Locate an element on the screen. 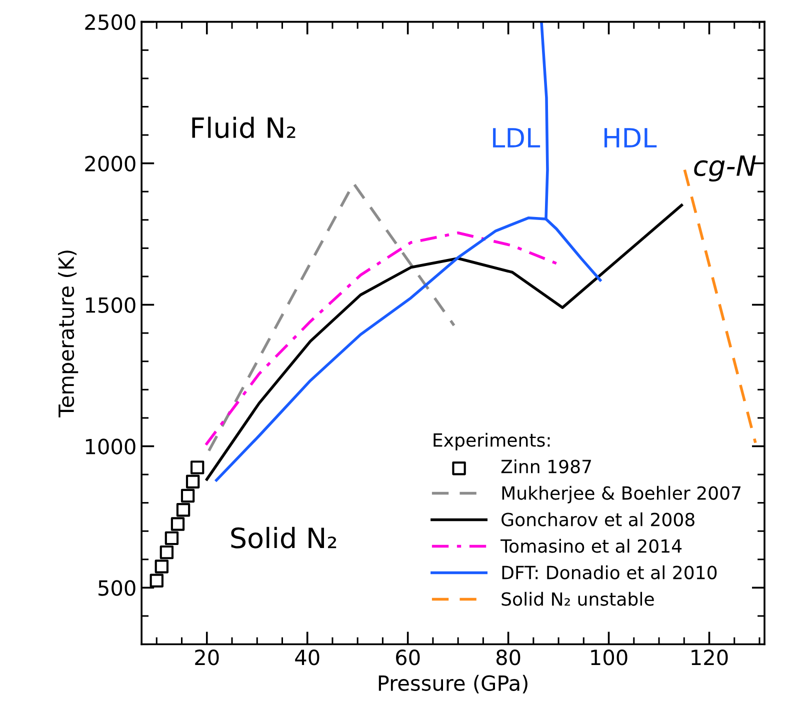 Image resolution: width=809 pixels, height=728 pixels. legend-label: Solid N₂ unstable is located at coordinates (578, 599).